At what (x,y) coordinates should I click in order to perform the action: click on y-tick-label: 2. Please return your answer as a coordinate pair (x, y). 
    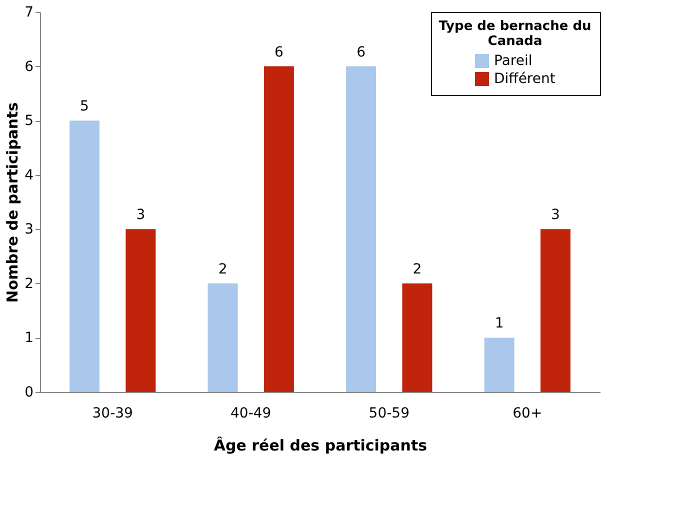
    Looking at the image, I should click on (29, 284).